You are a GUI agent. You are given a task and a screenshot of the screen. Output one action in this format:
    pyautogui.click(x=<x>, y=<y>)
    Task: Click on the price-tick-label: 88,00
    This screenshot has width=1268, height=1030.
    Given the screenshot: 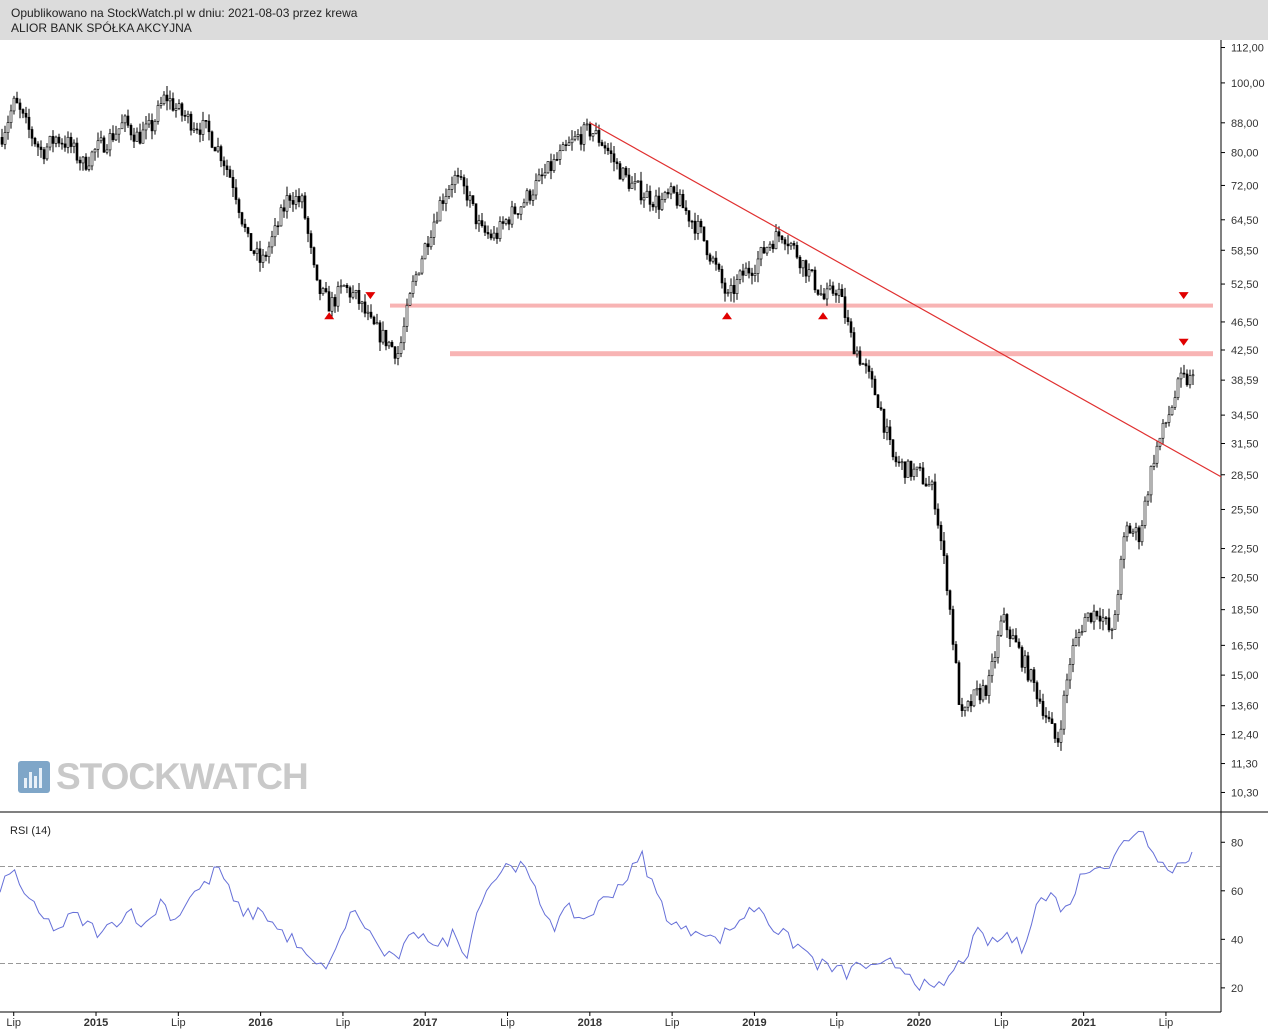 What is the action you would take?
    pyautogui.click(x=1245, y=124)
    